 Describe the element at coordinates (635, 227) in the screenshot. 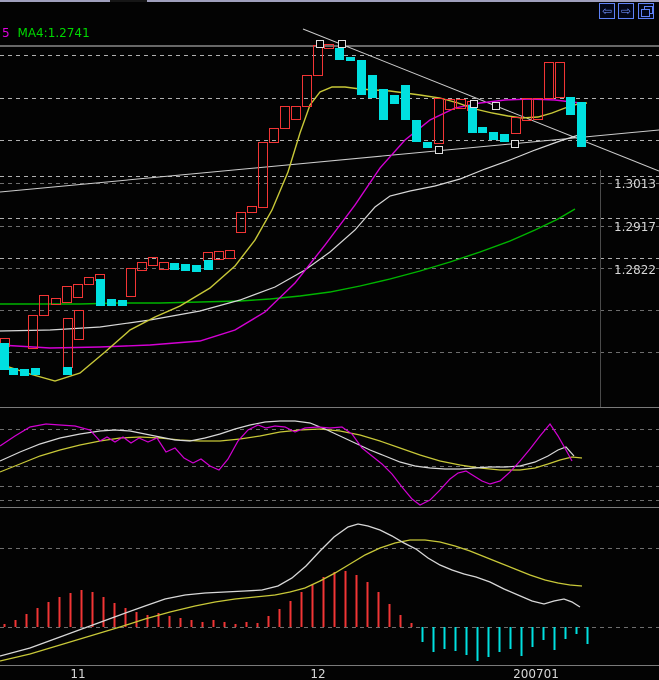

I see `price-label-2: 1.2917` at that location.